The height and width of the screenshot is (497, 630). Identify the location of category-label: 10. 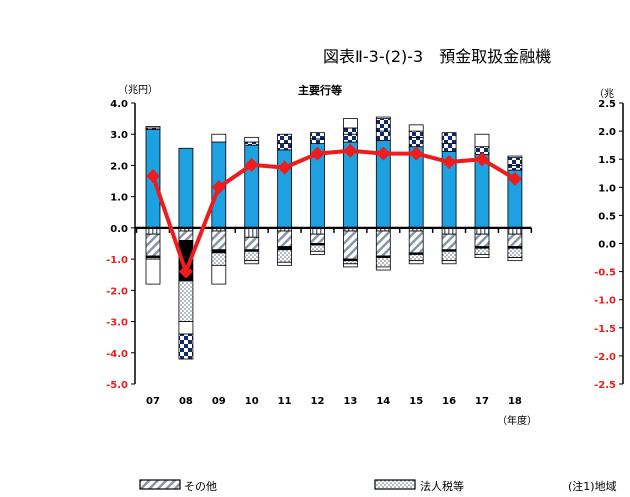
(252, 401).